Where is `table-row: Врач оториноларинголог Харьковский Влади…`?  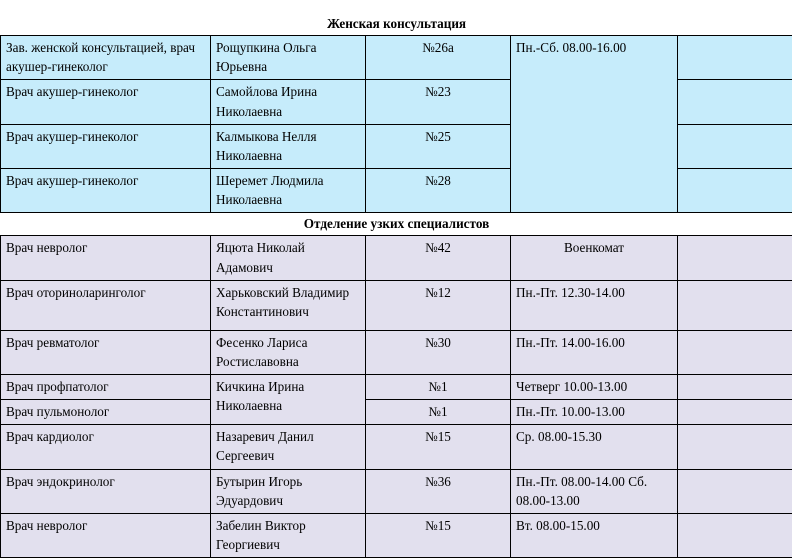
table-row: Врач оториноларинголог Харьковский Влади… is located at coordinates (396, 305).